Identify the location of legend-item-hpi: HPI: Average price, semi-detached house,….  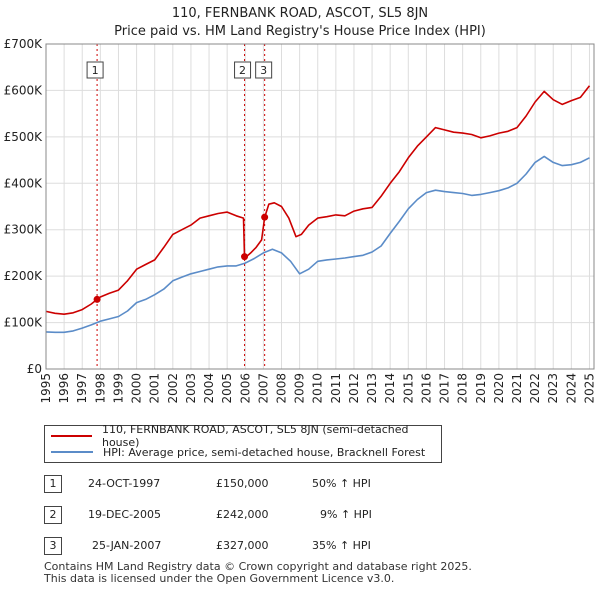
(238, 452).